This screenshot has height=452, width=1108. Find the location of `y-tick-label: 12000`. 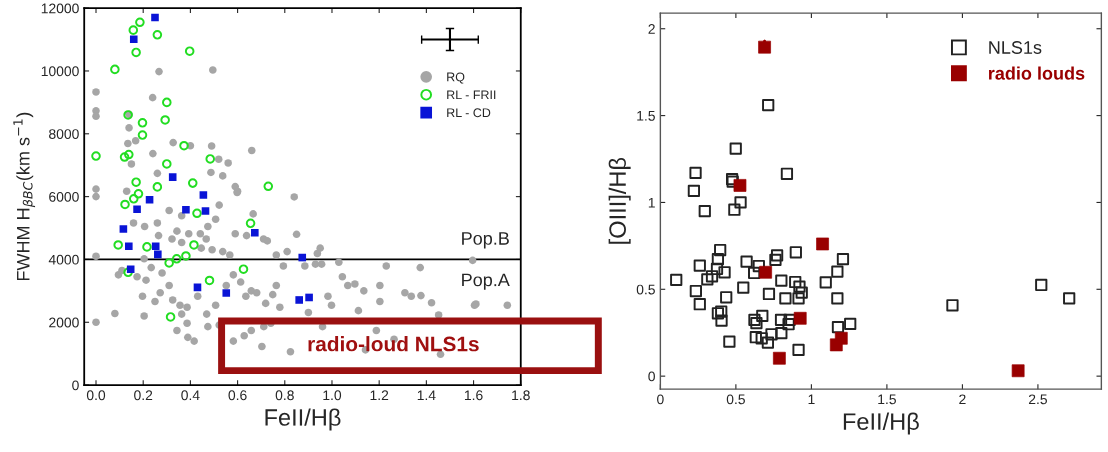

y-tick-label: 12000 is located at coordinates (60, 8).